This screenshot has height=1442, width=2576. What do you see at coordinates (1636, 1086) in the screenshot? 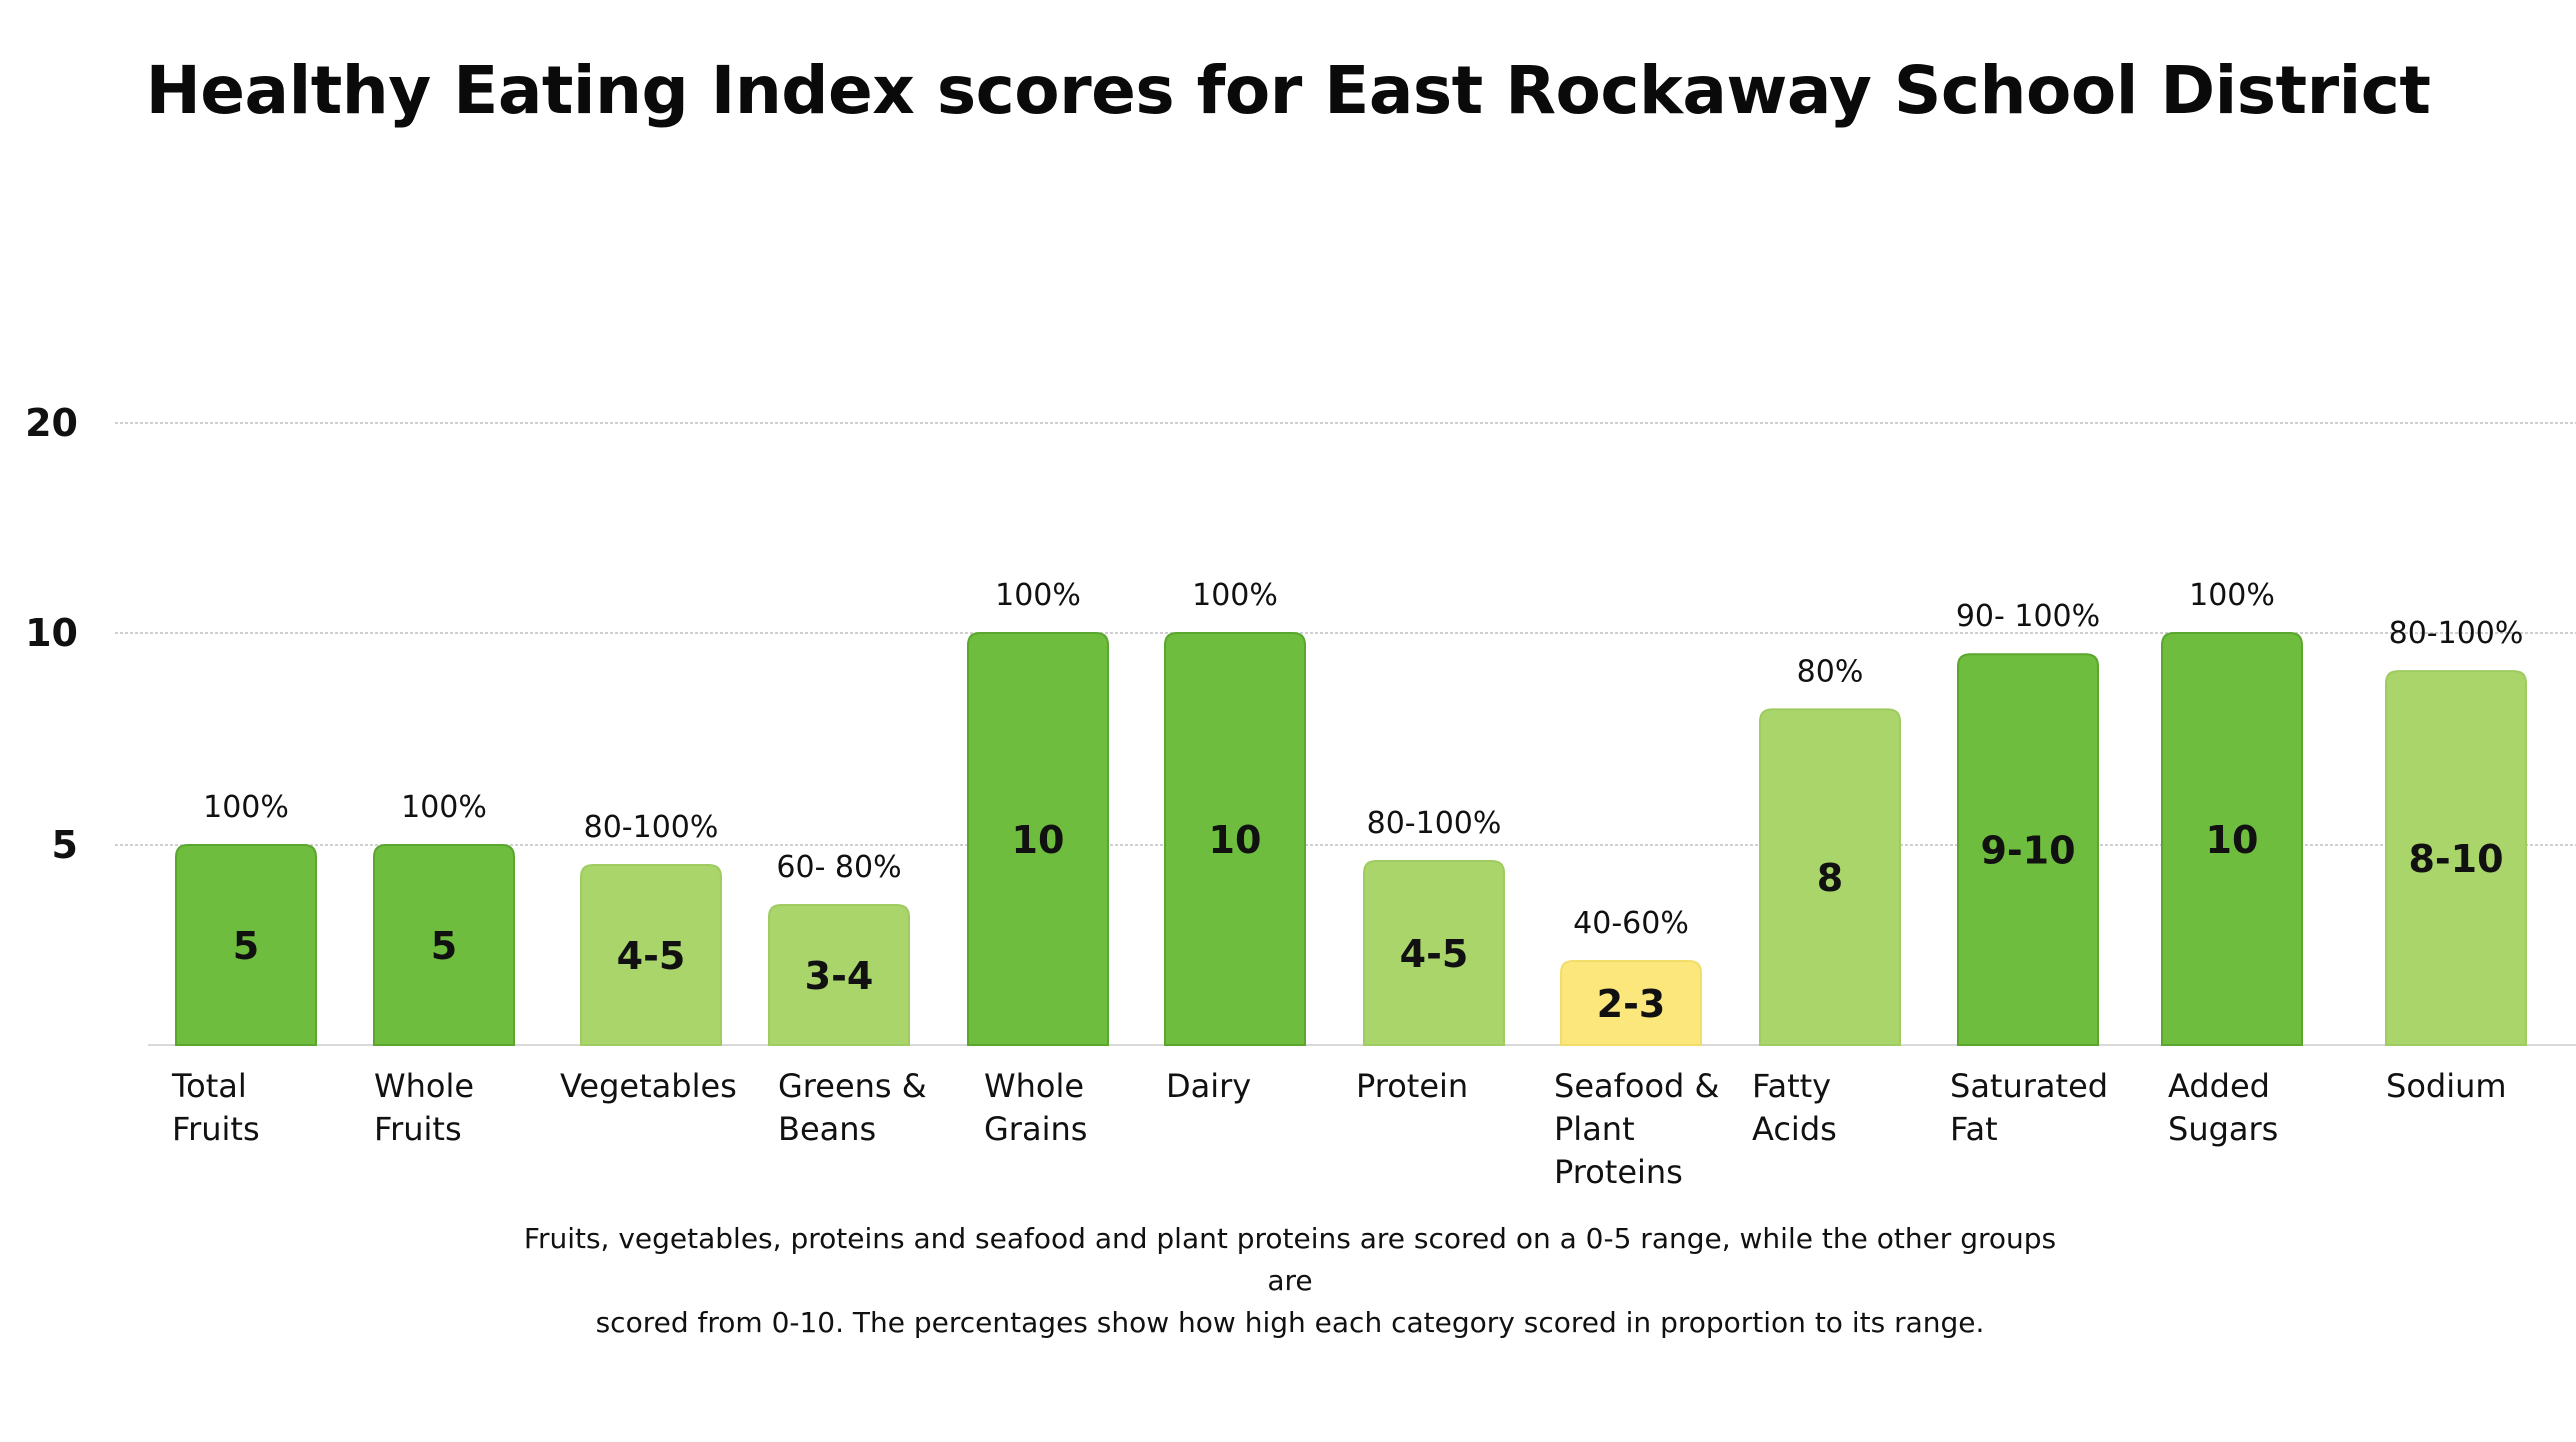
I see `category-label: Seafood &` at bounding box center [1636, 1086].